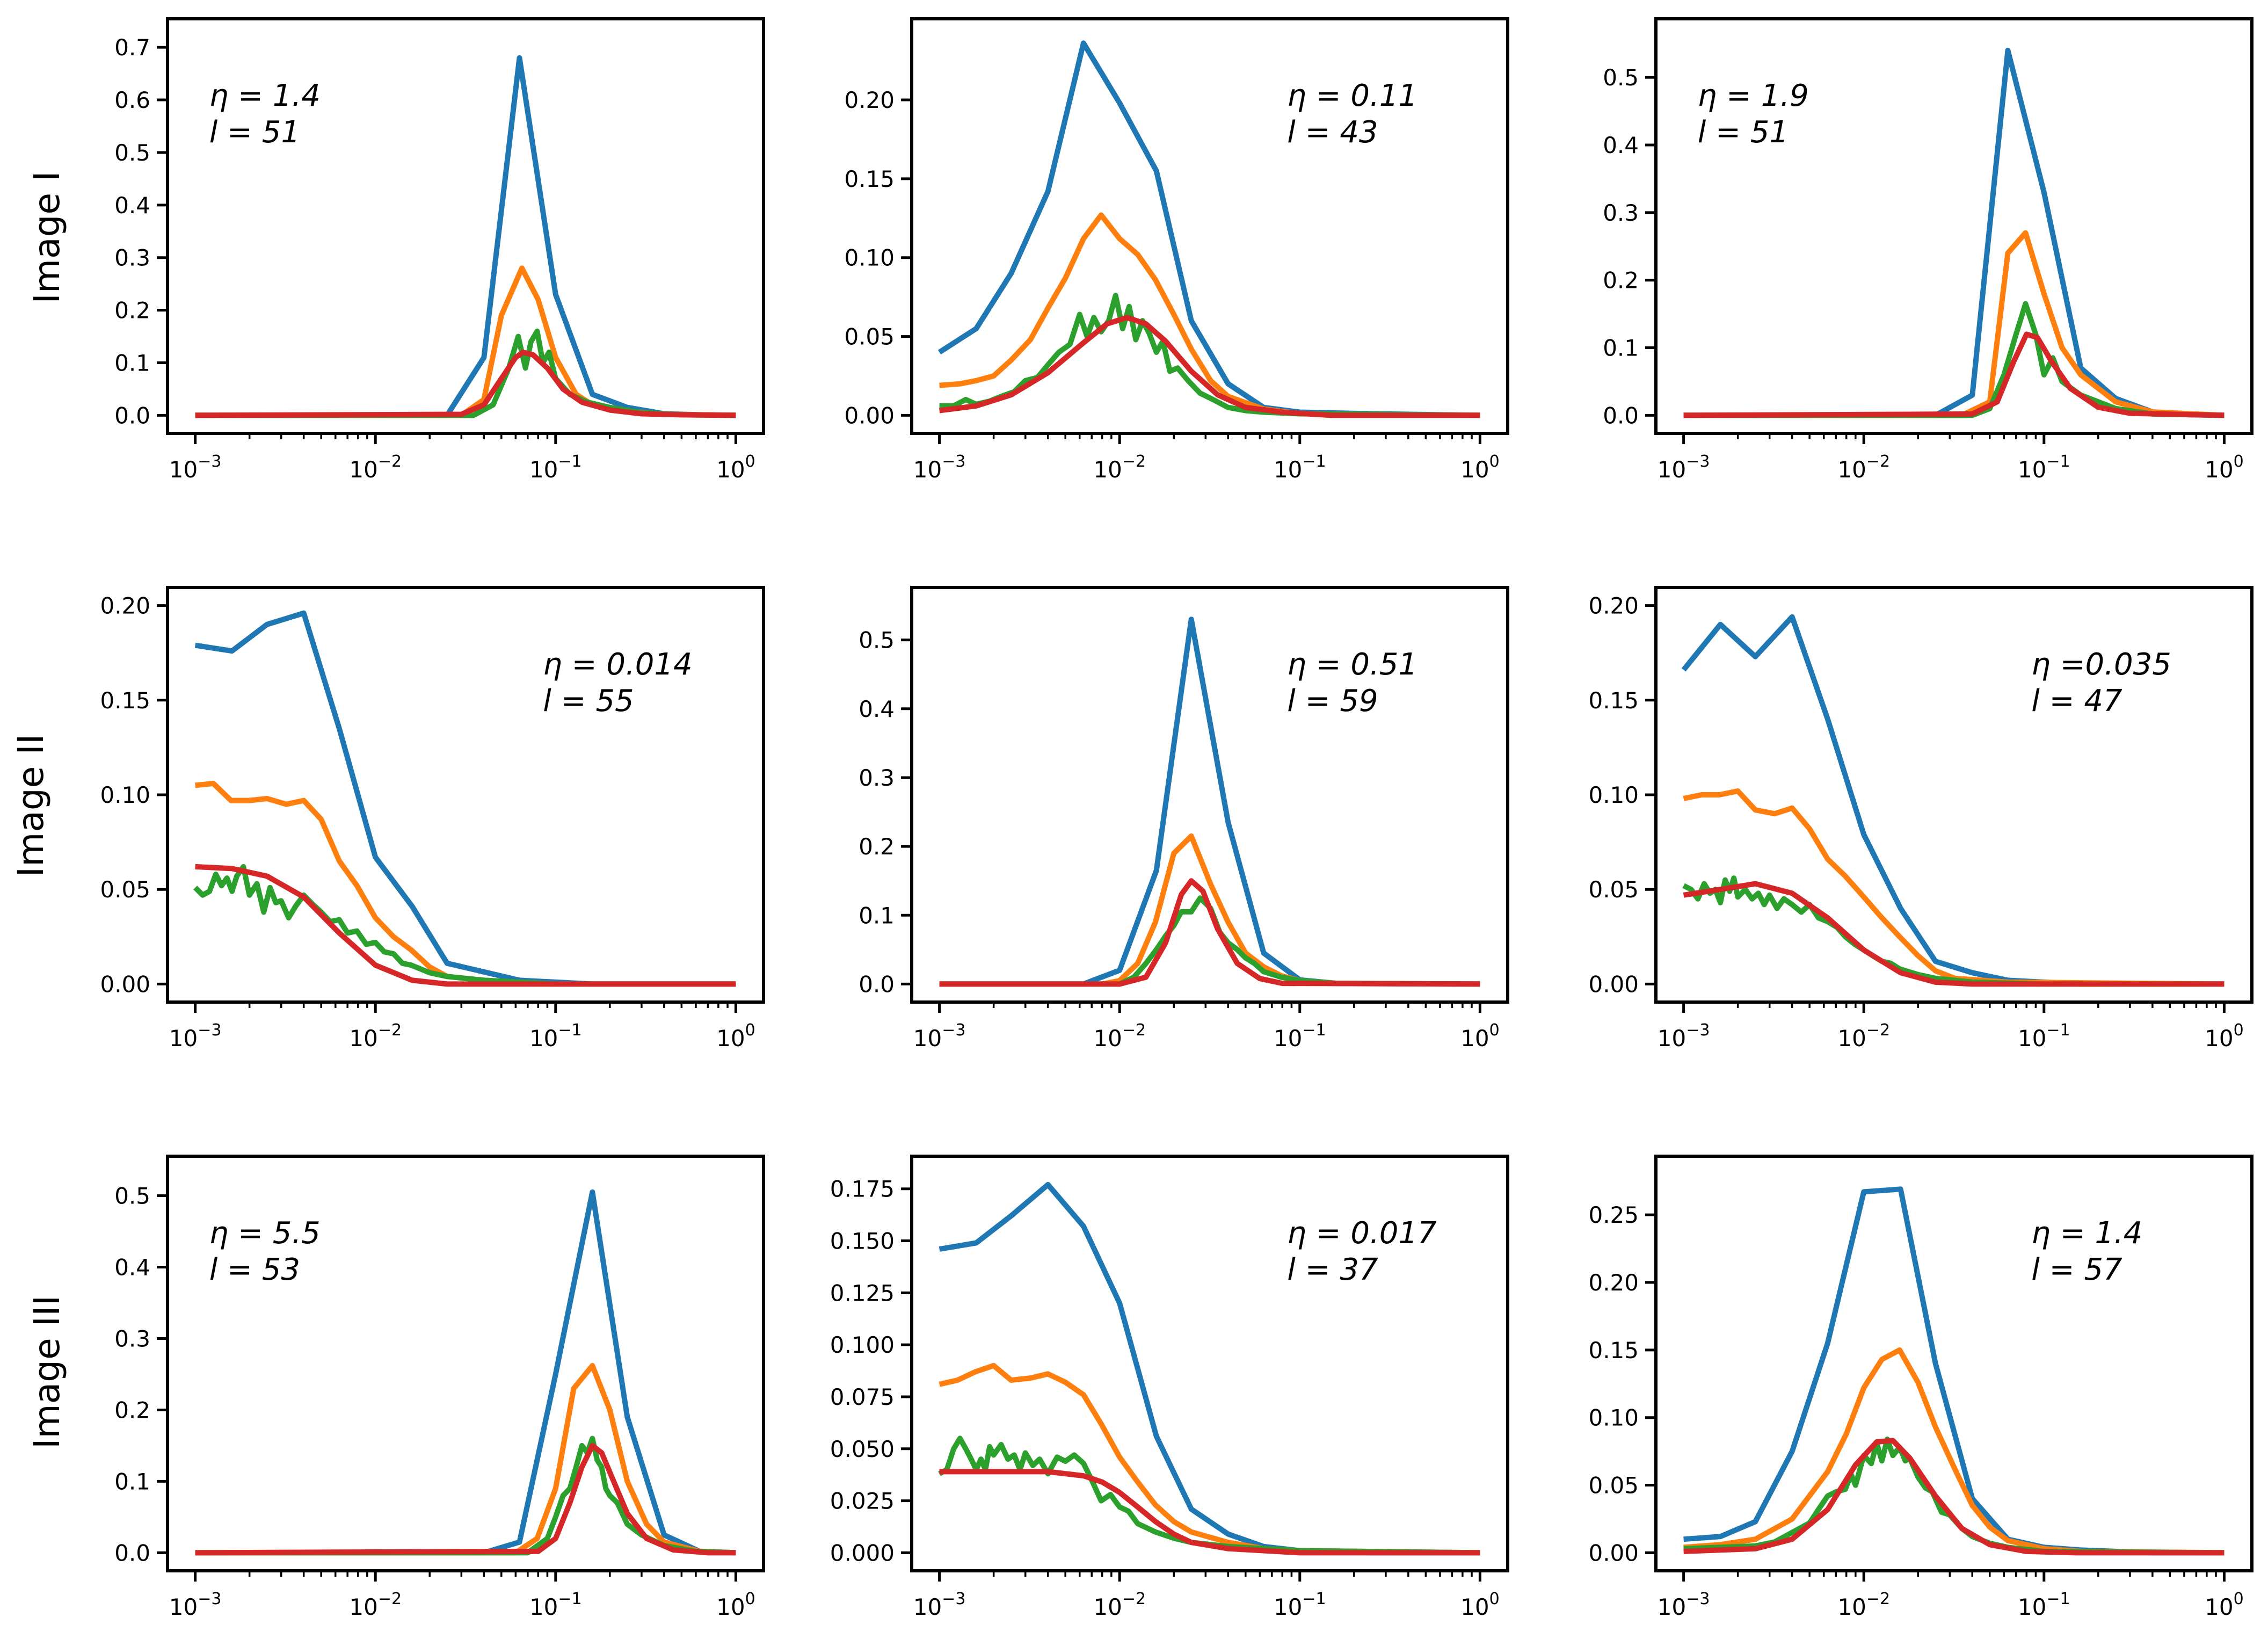 This screenshot has width=2268, height=1639. Describe the element at coordinates (862, 1345) in the screenshot. I see `y-tick-label: 0.100` at that location.